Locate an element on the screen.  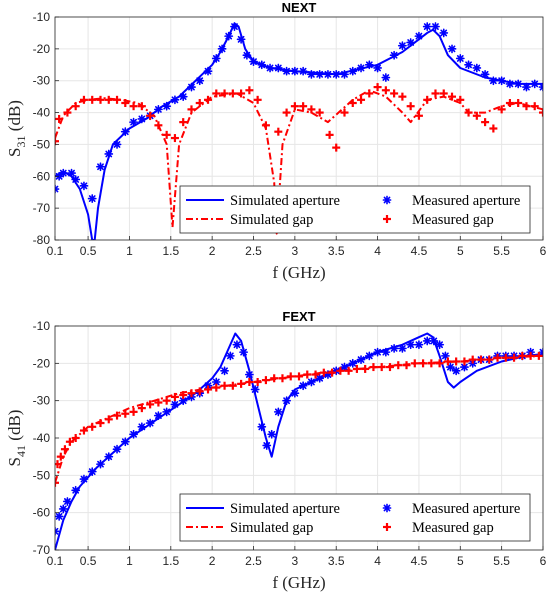
legend-box is located at coordinates (355, 209).